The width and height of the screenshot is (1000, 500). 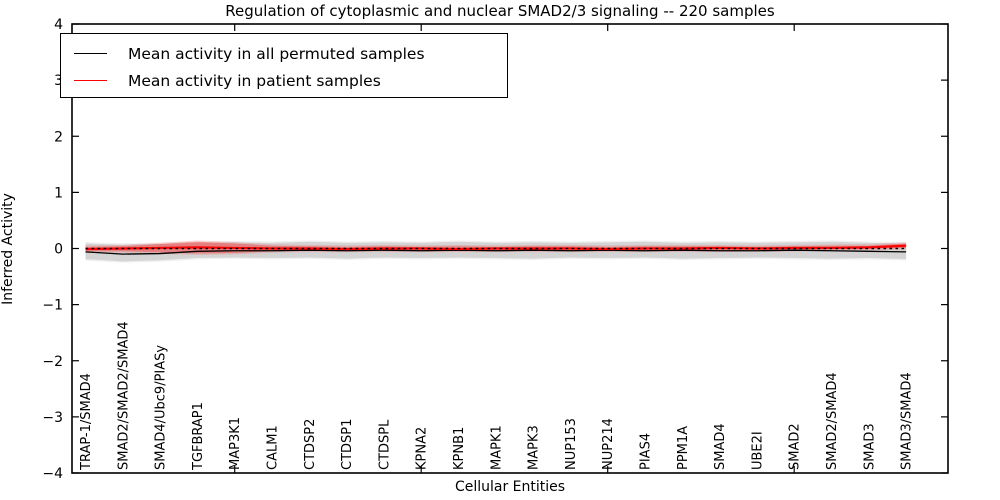 I want to click on x-tick-label: SMAD4, so click(x=720, y=446).